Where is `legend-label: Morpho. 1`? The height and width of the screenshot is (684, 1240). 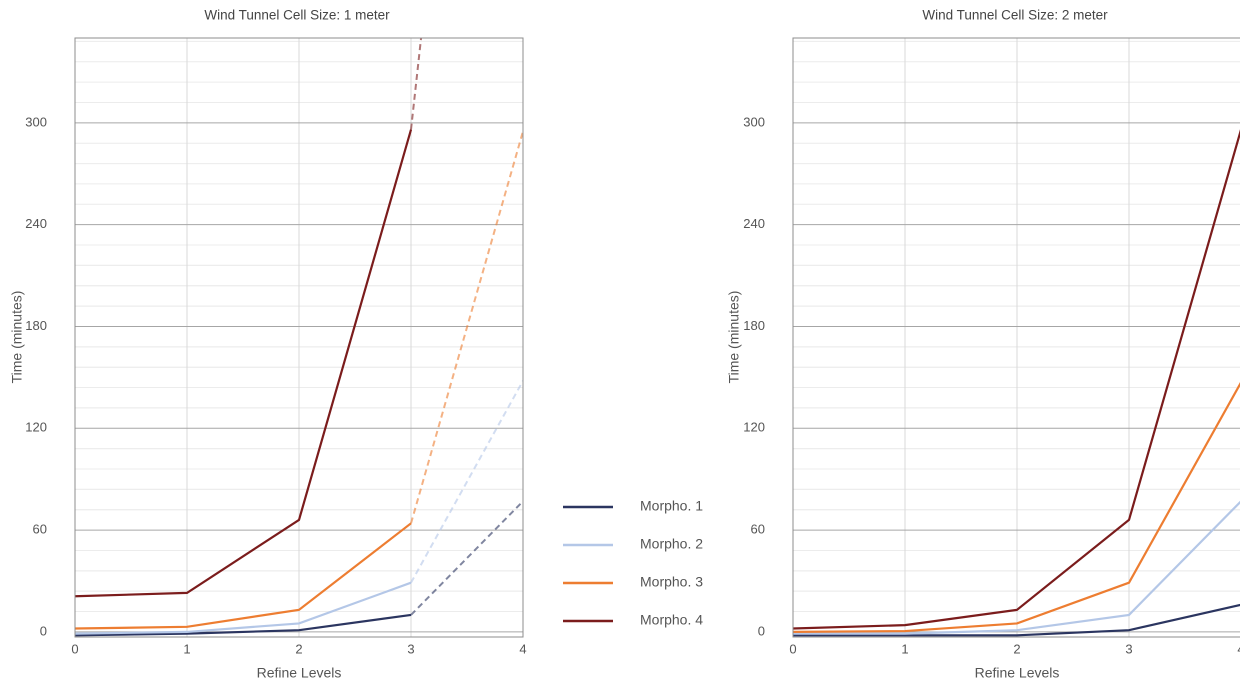 legend-label: Morpho. 1 is located at coordinates (671, 506).